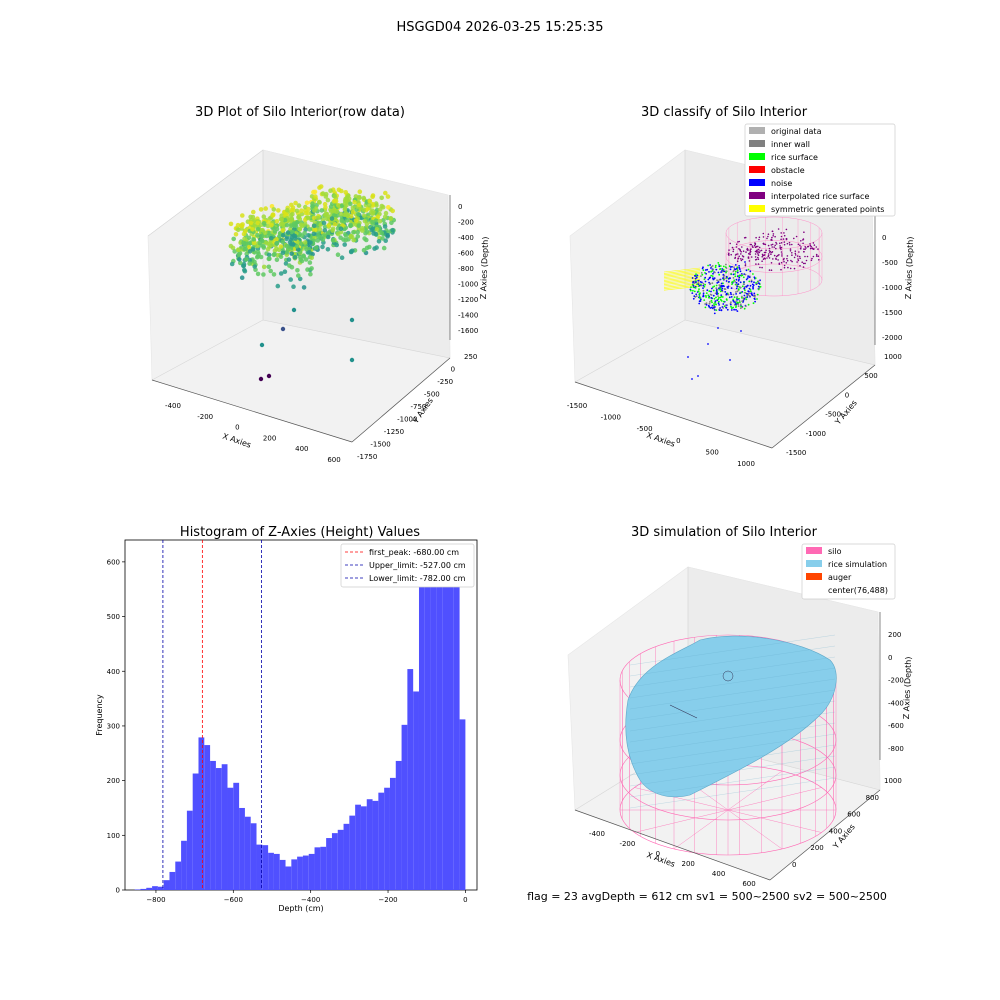 This screenshot has width=1000, height=1000. What do you see at coordinates (310, 900) in the screenshot?
I see `panel3-x-tick: −400` at bounding box center [310, 900].